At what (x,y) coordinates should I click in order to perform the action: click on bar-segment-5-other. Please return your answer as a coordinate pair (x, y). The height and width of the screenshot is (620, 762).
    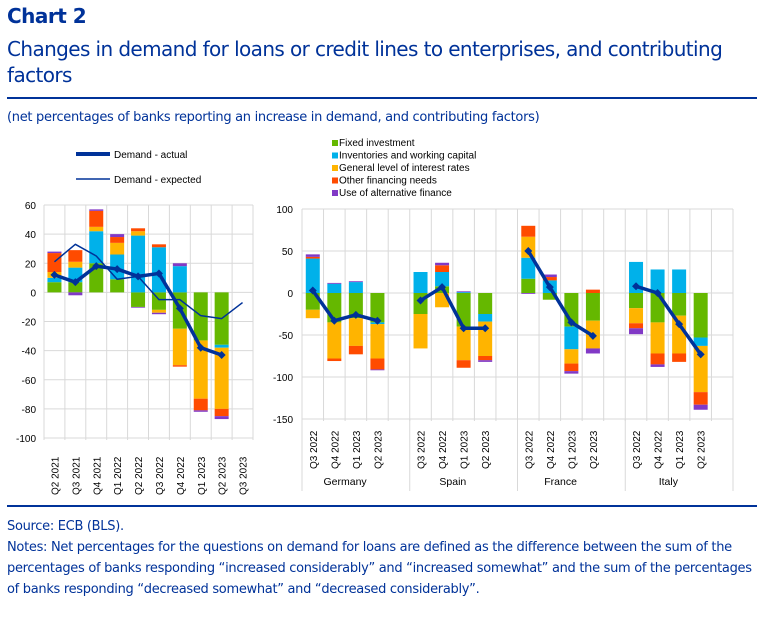
    Looking at the image, I should click on (158, 246).